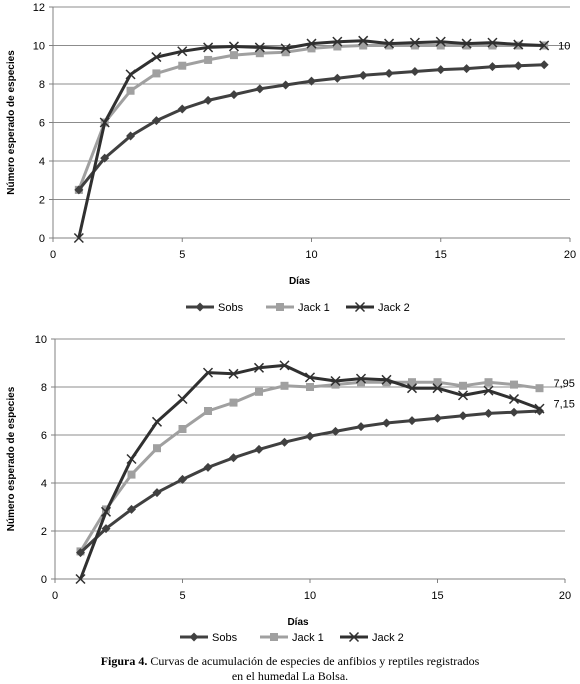 This screenshot has height=684, width=580. What do you see at coordinates (44, 532) in the screenshot?
I see `y-tick-label: 2` at bounding box center [44, 532].